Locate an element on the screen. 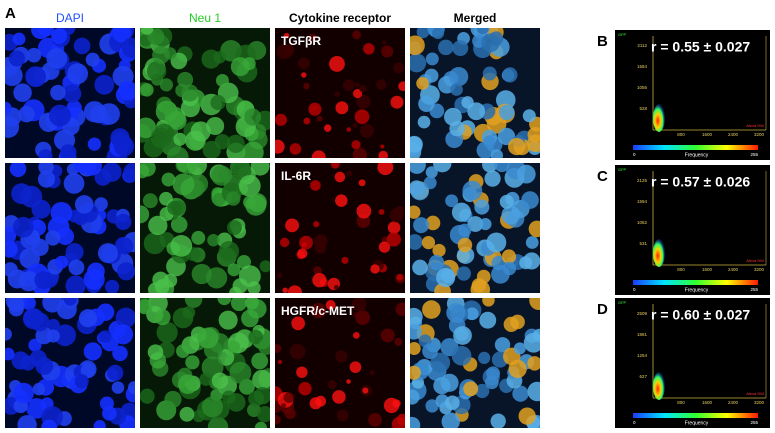 This screenshot has width=775, height=433. y-tick-label: 1056 is located at coordinates (642, 87).